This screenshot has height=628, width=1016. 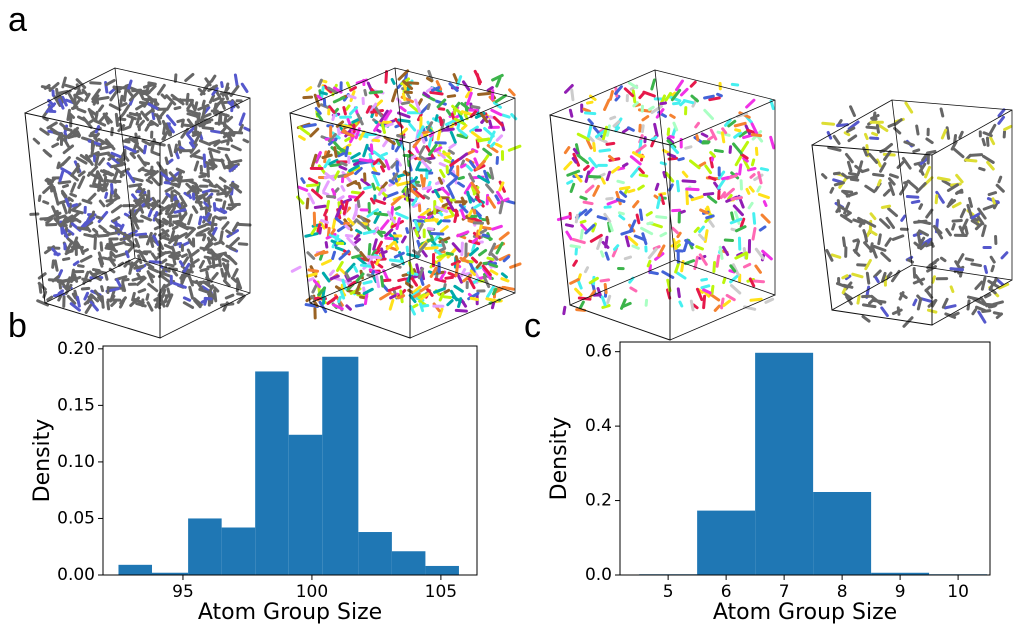 I want to click on x-tick-label: 105, so click(x=441, y=592).